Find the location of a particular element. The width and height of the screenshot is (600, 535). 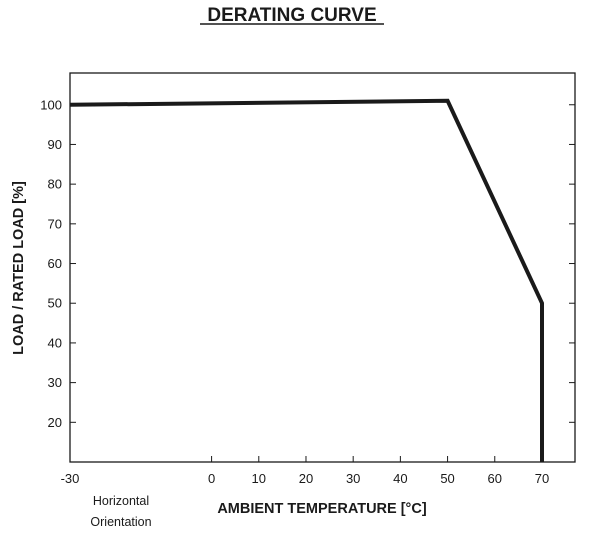

x-tick-label: 20 is located at coordinates (306, 478).